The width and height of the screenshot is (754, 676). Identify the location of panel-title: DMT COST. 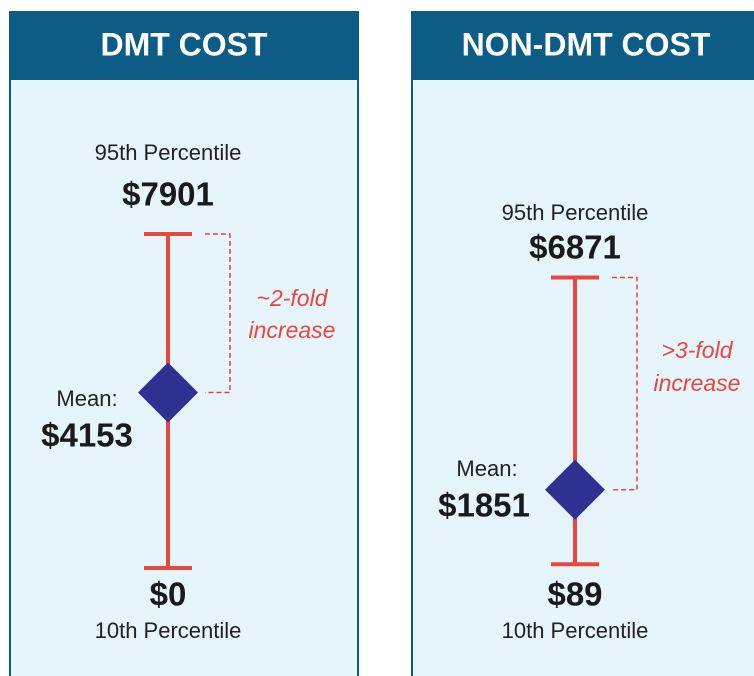
(184, 44).